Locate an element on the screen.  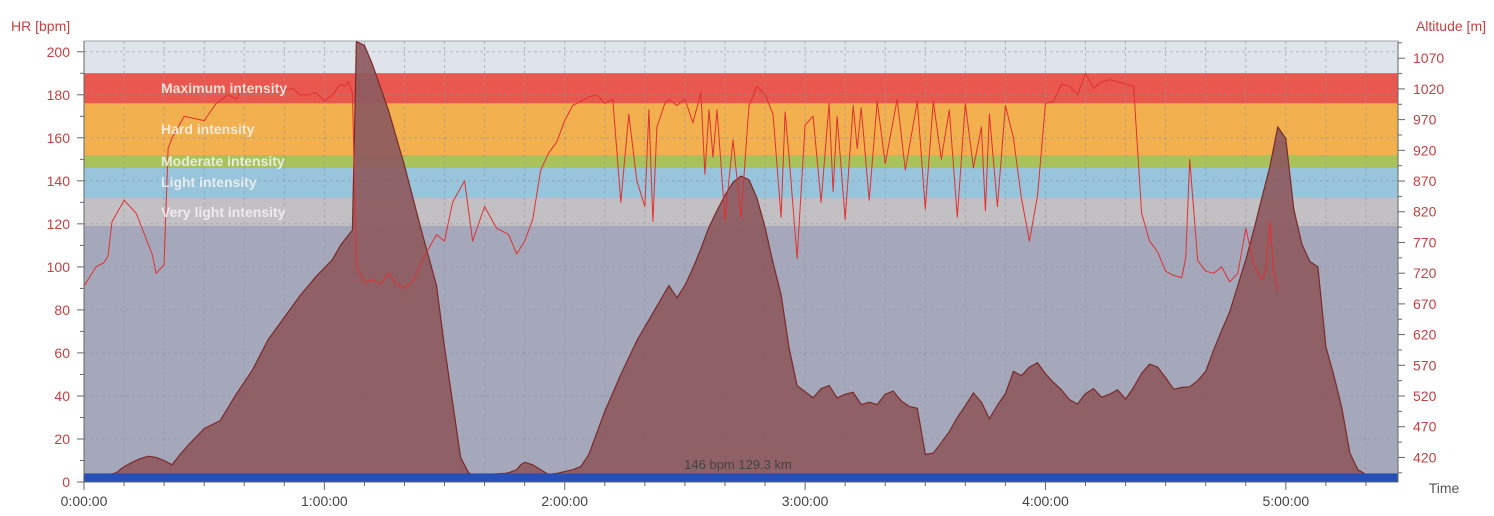
right-tick-label: 620 is located at coordinates (1425, 335).